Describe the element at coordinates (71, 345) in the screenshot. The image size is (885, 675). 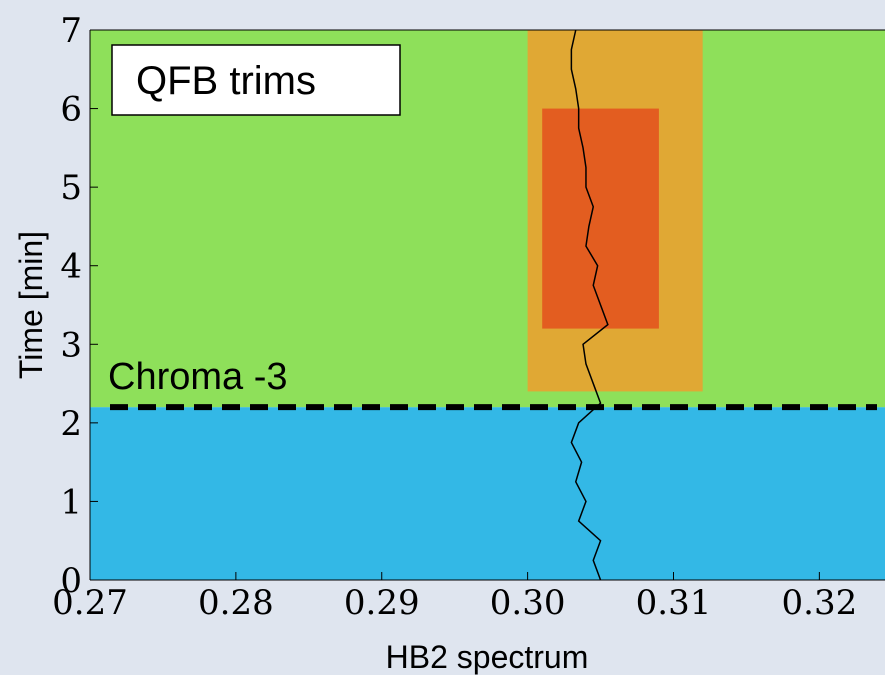
I see `y-tick-label: 3` at that location.